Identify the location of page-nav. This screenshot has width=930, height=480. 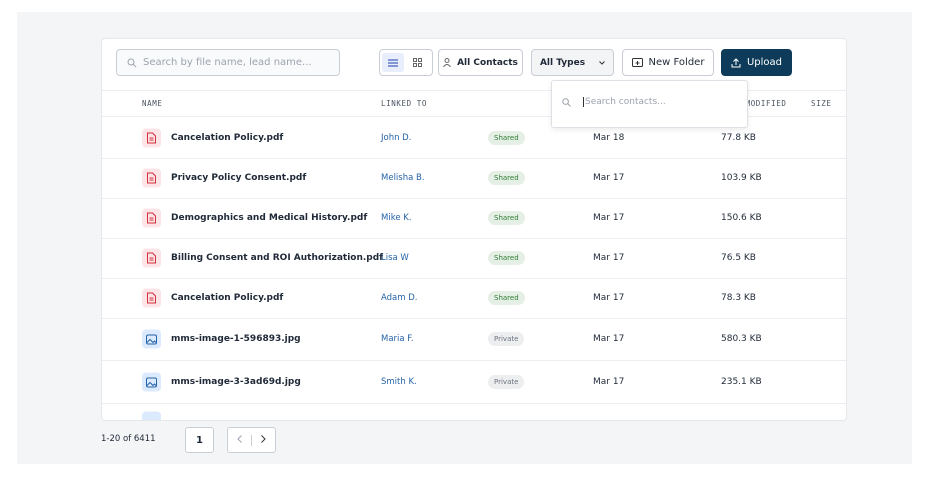
(251, 440).